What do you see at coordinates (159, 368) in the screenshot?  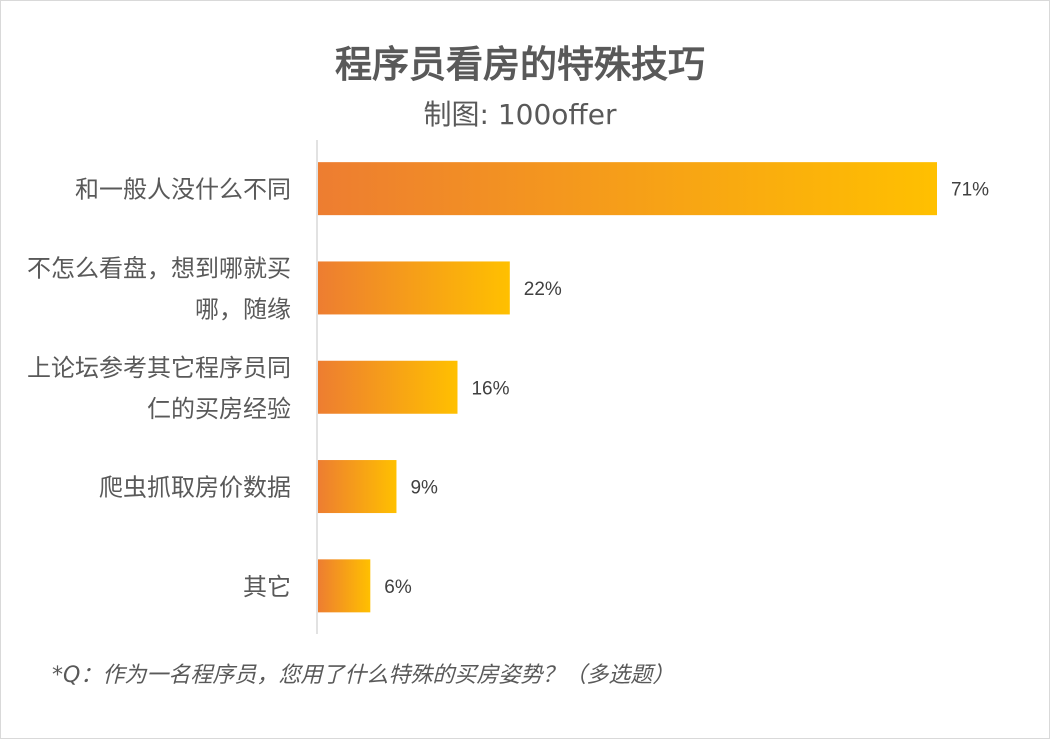 I see `category-label-2-line-0: 上论坛参考其它程序员同` at bounding box center [159, 368].